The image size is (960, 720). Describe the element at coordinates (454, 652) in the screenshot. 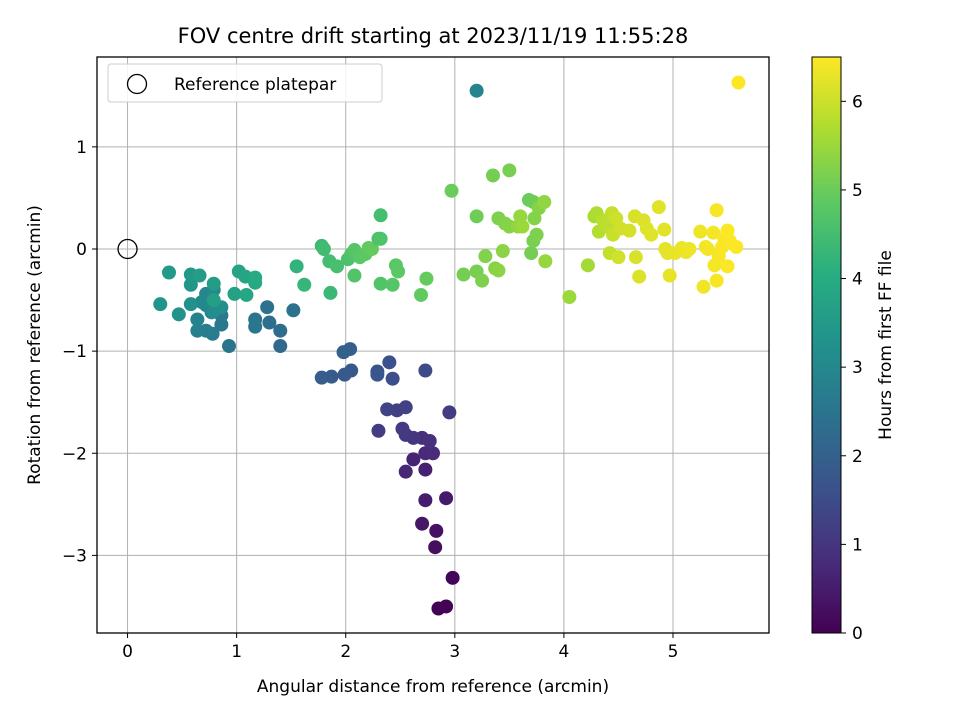

I see `x-tick-label: 3` at that location.